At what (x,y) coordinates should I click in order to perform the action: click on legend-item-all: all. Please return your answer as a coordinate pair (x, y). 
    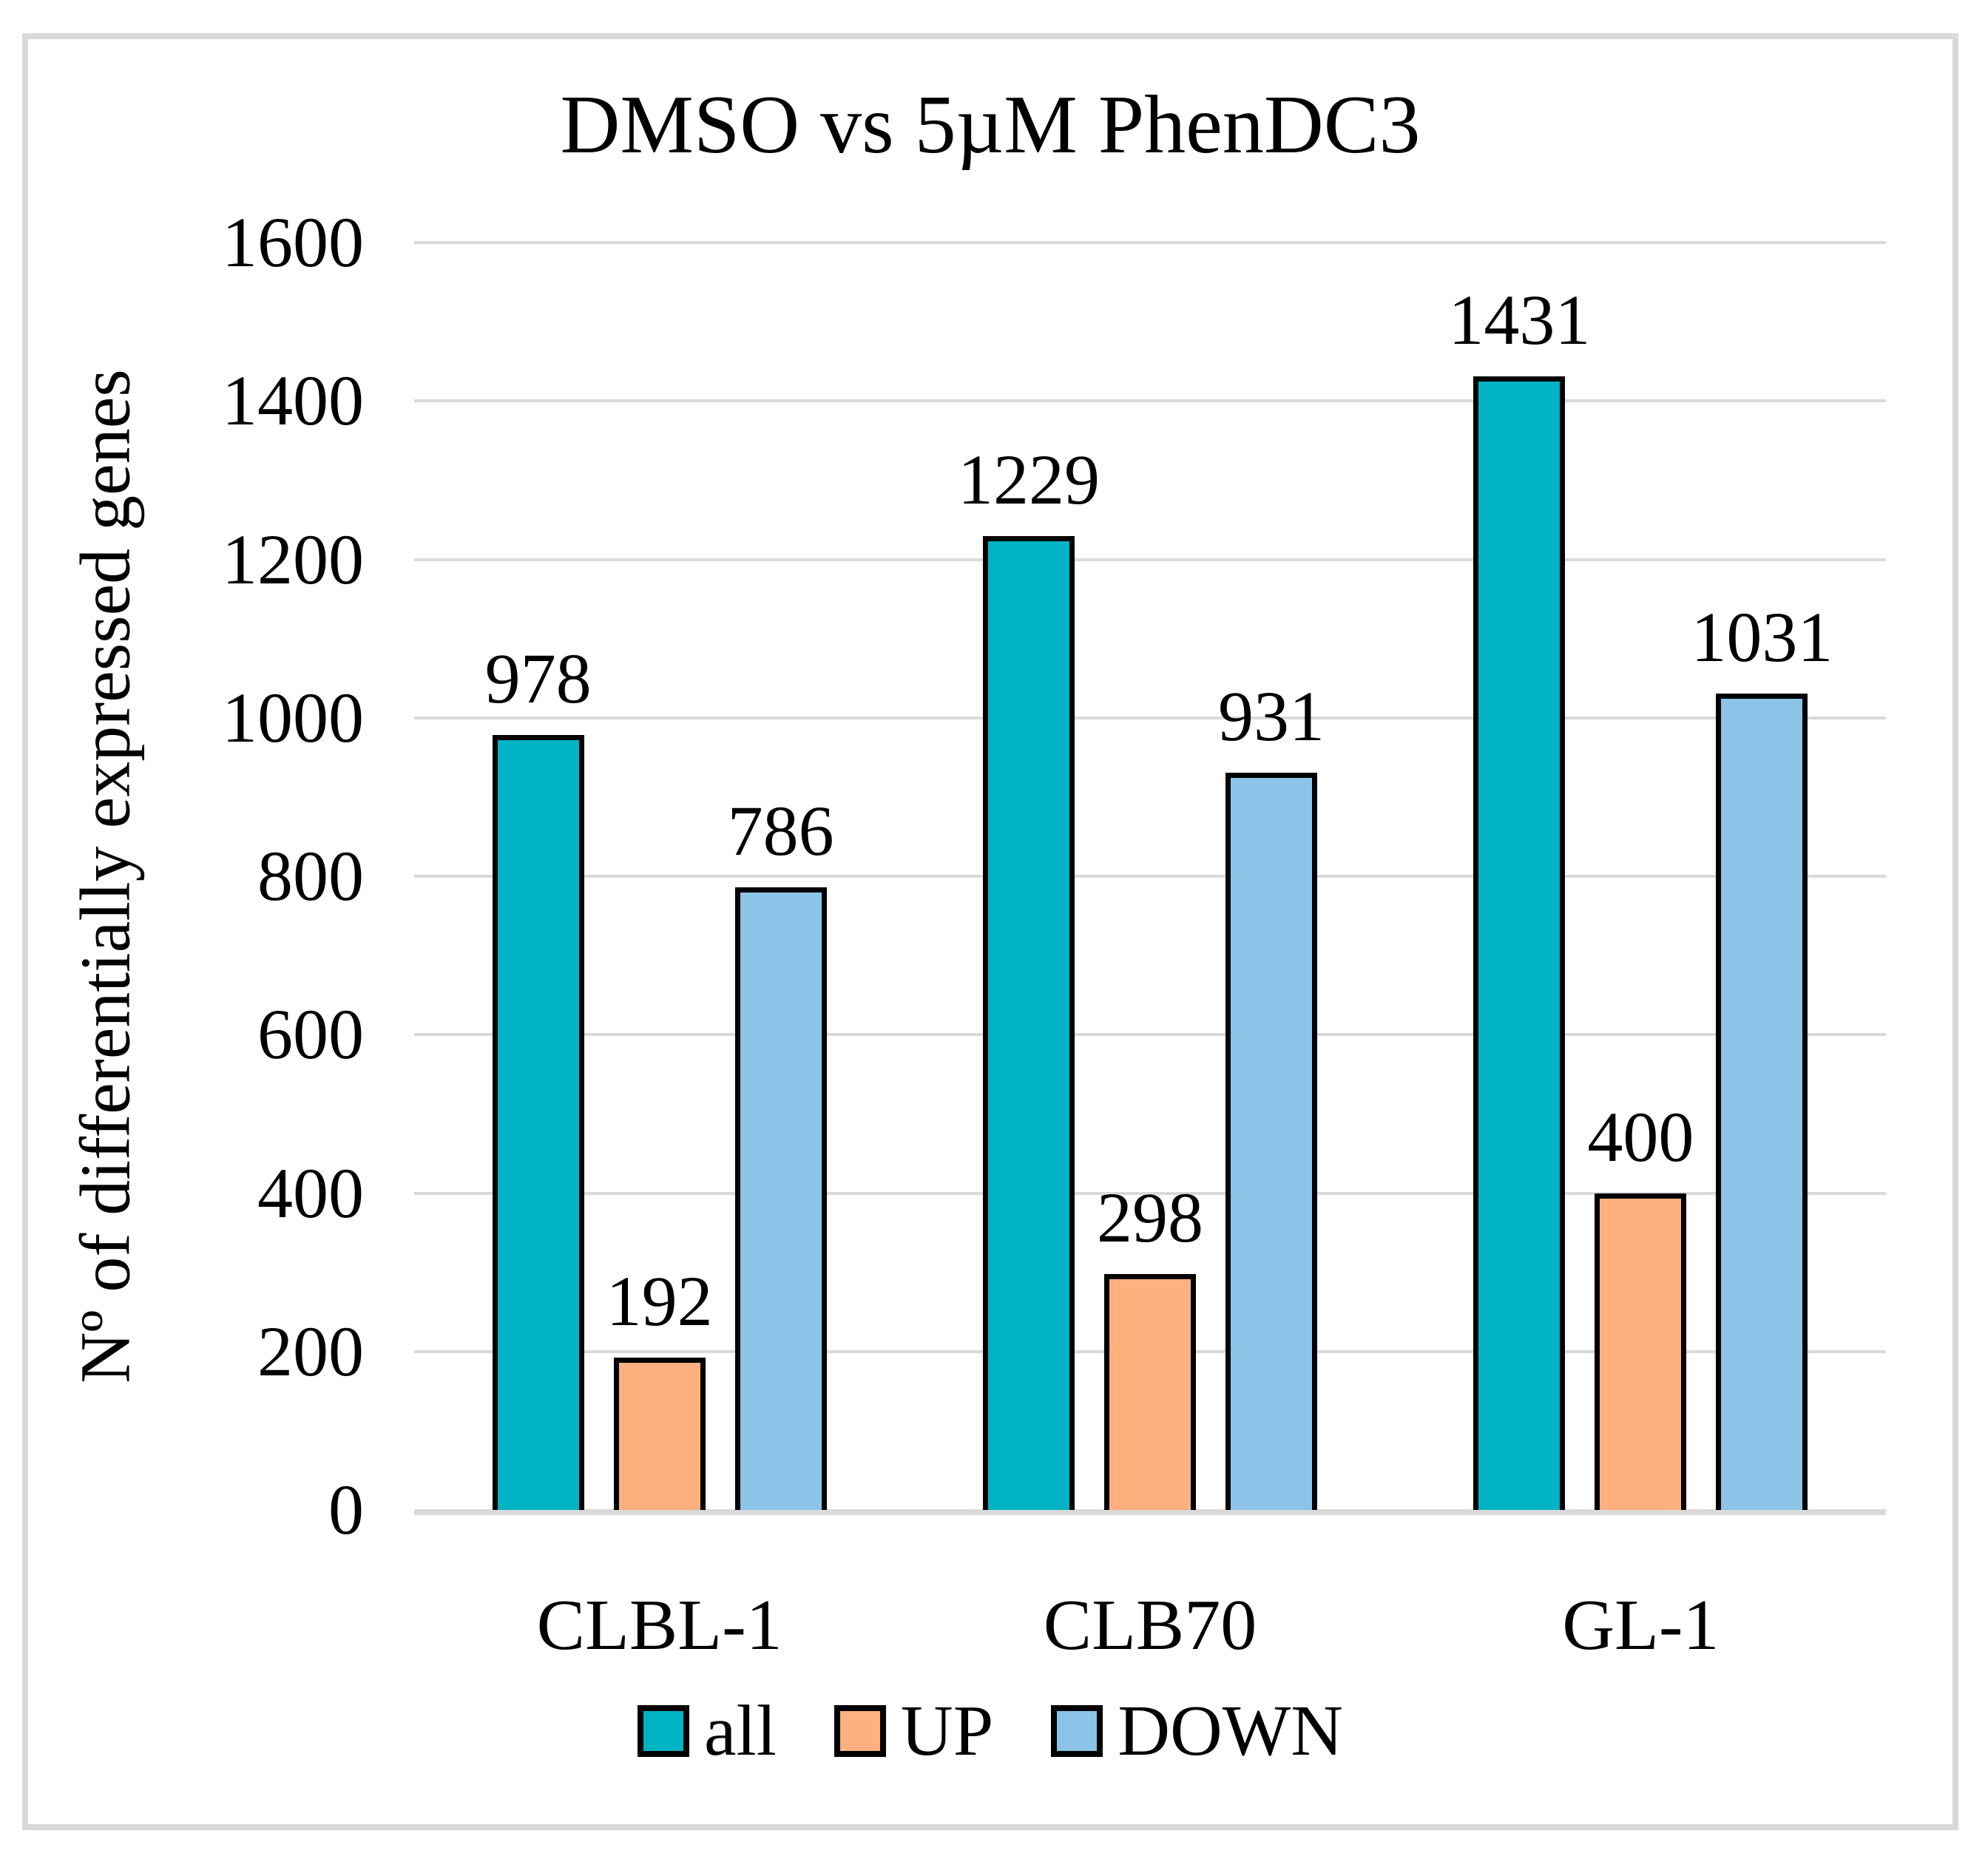
    Looking at the image, I should click on (707, 1731).